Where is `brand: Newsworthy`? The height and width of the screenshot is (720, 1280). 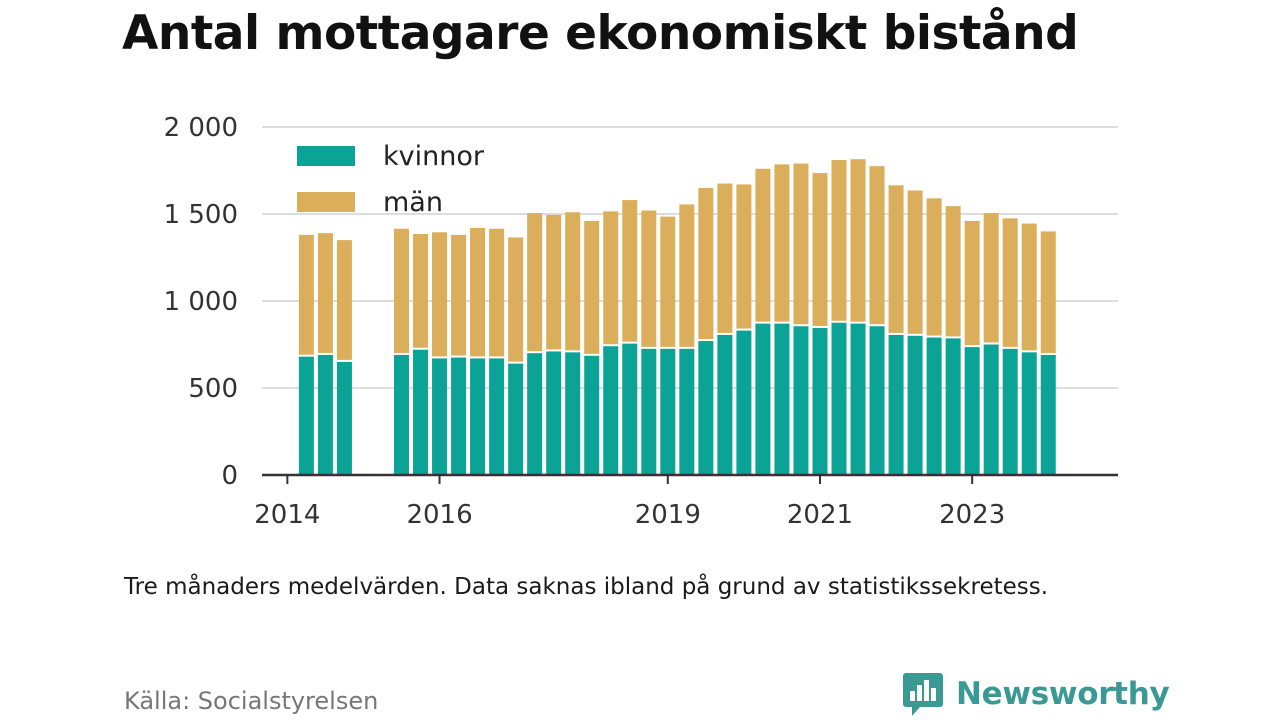 brand: Newsworthy is located at coordinates (1036, 694).